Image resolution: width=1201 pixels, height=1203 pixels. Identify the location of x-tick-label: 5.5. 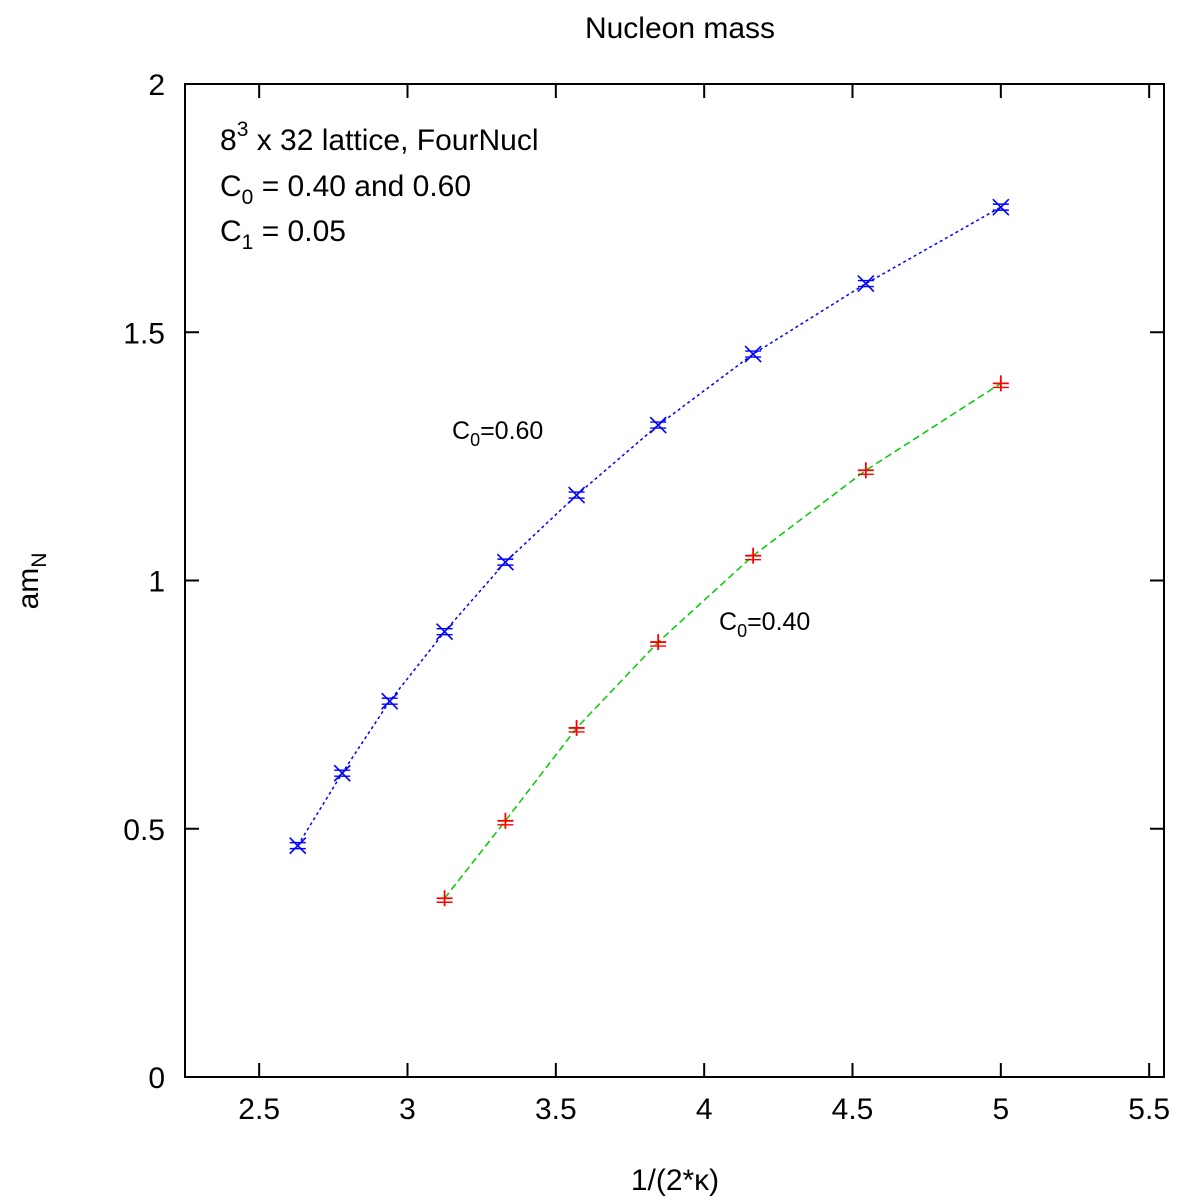
(1149, 1109).